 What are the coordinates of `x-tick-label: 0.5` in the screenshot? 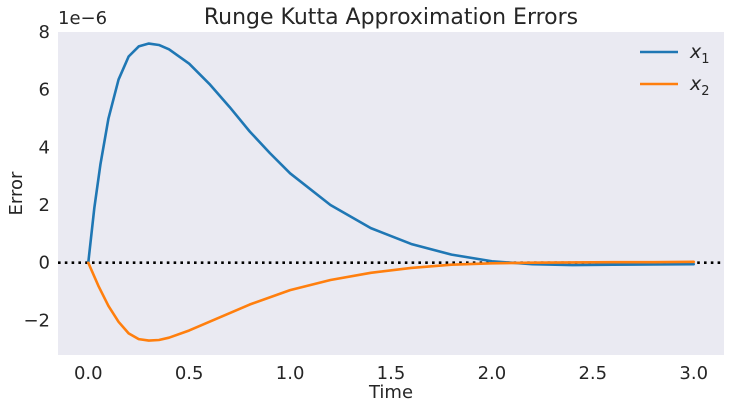 It's located at (189, 373).